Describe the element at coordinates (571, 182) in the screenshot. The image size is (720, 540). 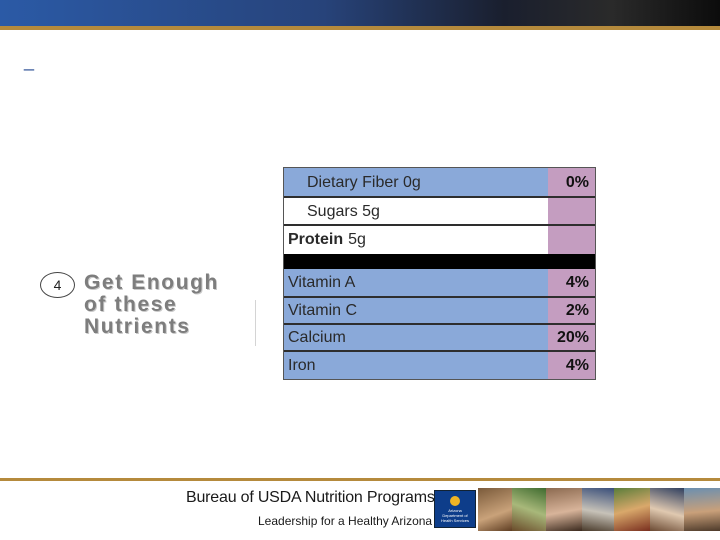
I see `daily-value: 0%` at that location.